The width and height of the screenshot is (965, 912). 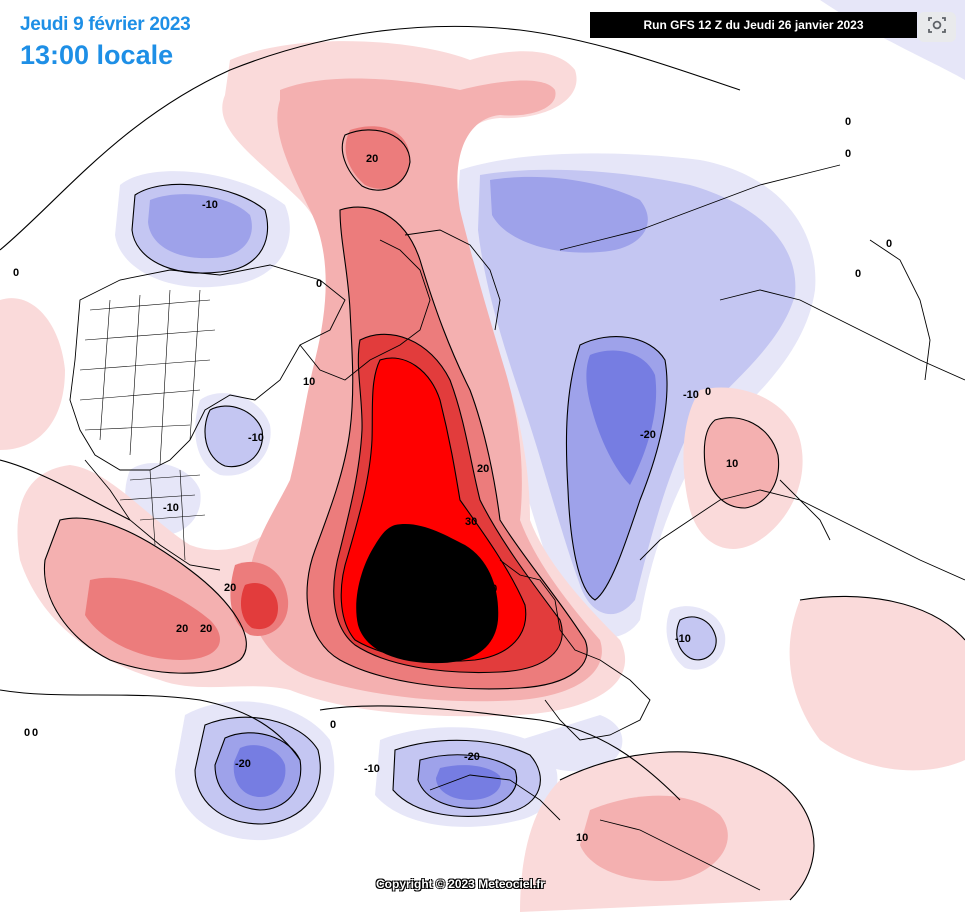 I want to click on contour-label: 30, so click(x=471, y=522).